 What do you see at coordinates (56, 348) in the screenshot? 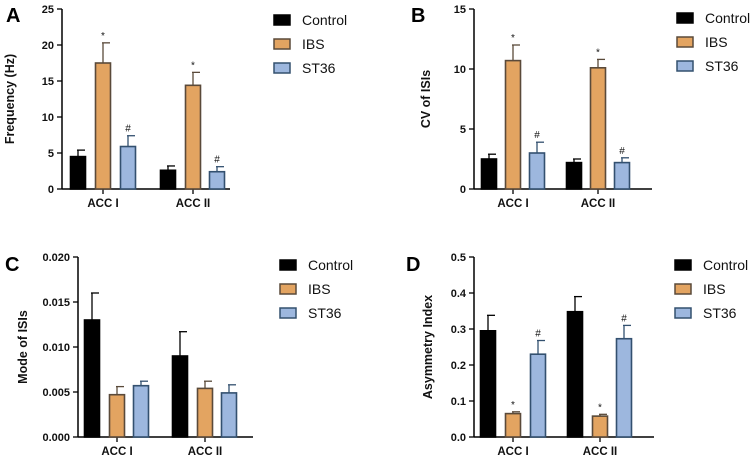
I see `y-tick-label: 0.010` at bounding box center [56, 348].